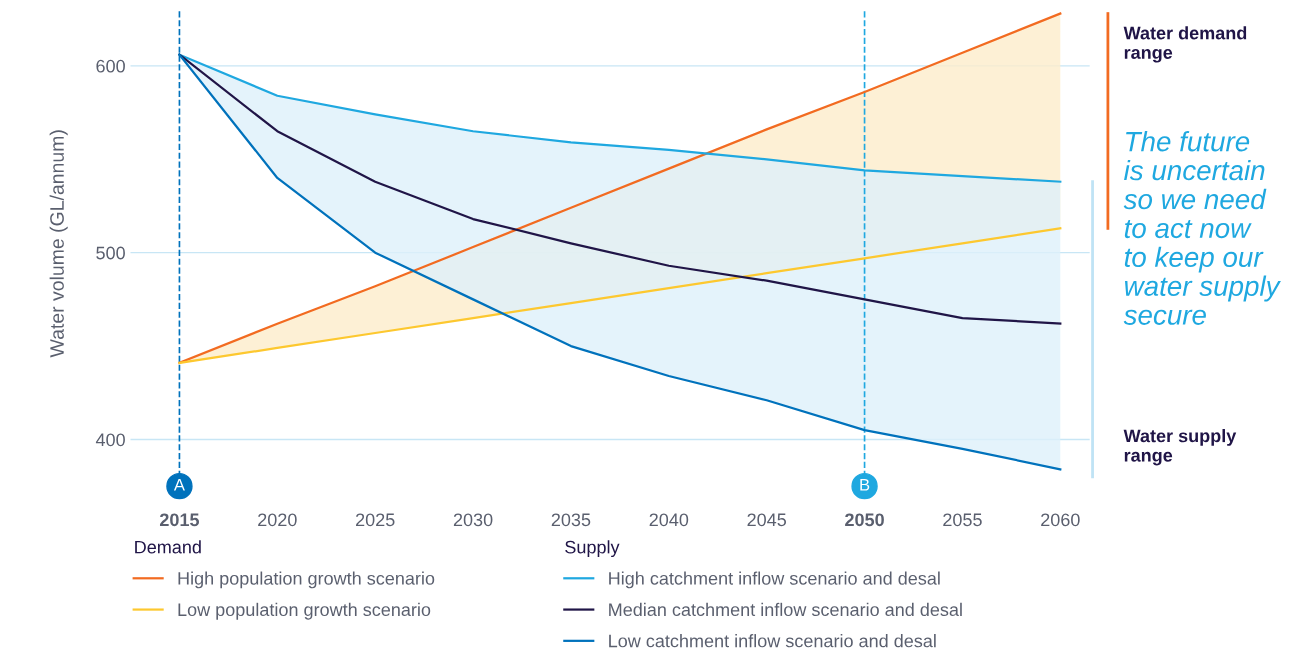 This screenshot has width=1305, height=655. I want to click on text: Water supply range, so click(1180, 447).